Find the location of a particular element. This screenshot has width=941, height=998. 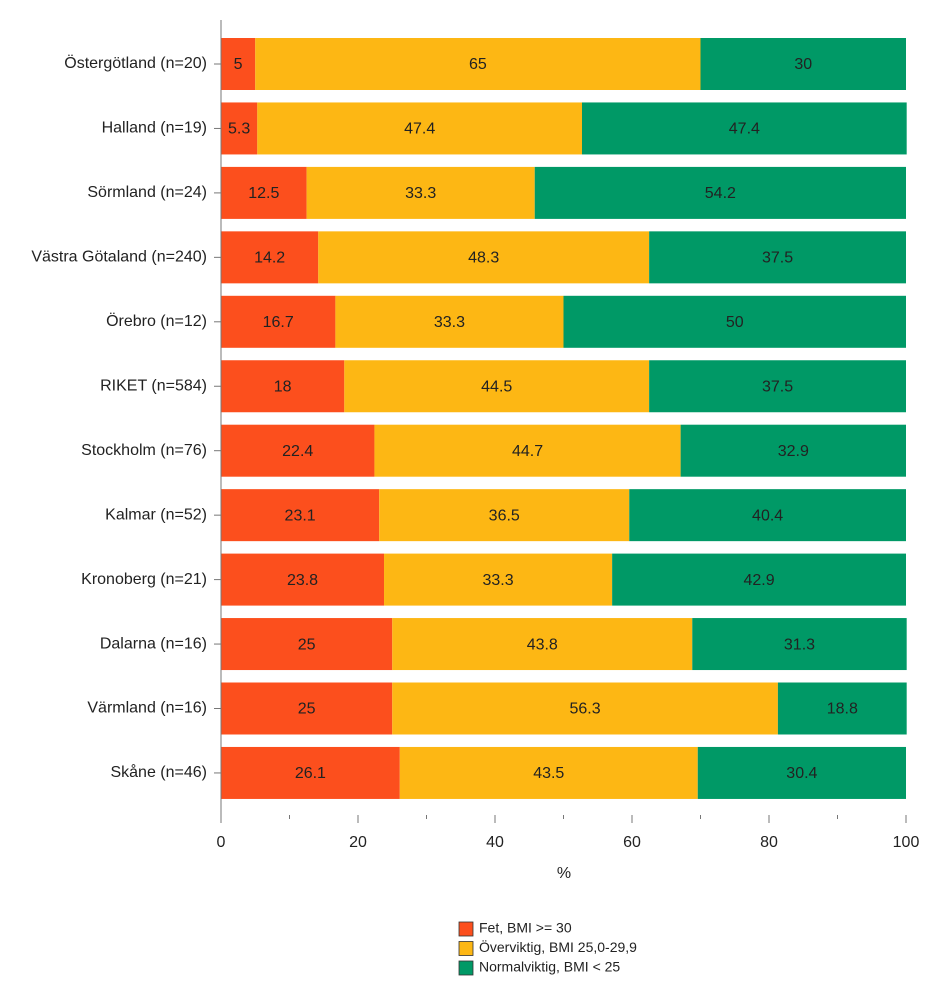

data-label: 16.7 is located at coordinates (278, 322).